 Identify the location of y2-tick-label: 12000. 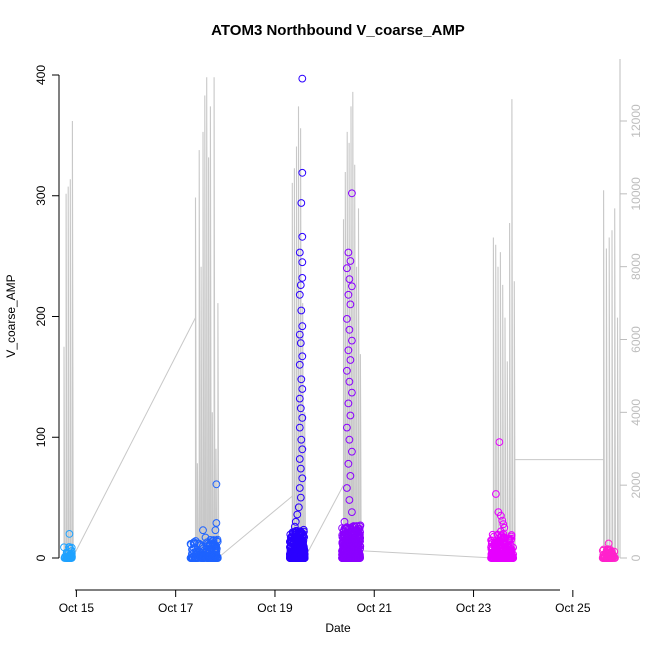
(636, 121).